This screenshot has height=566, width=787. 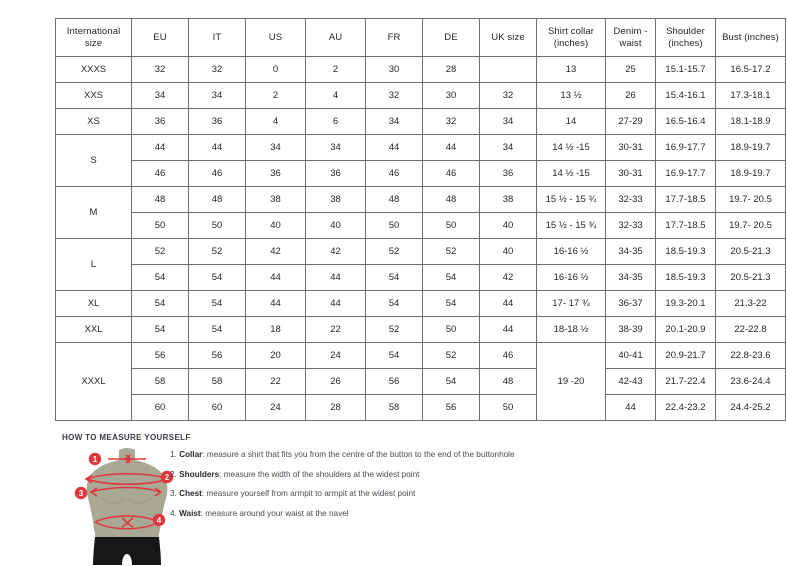 I want to click on cell-us: 18, so click(x=275, y=329).